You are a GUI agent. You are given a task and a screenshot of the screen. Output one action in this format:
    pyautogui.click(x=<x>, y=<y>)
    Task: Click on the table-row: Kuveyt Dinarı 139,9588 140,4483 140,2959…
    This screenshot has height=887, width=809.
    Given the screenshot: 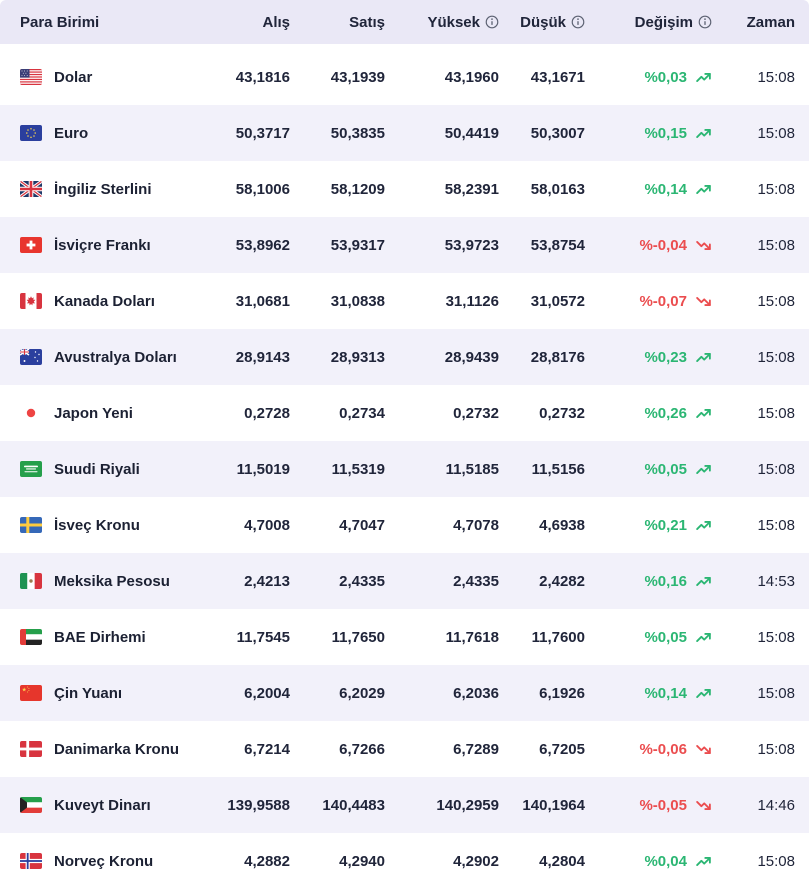 What is the action you would take?
    pyautogui.click(x=404, y=805)
    